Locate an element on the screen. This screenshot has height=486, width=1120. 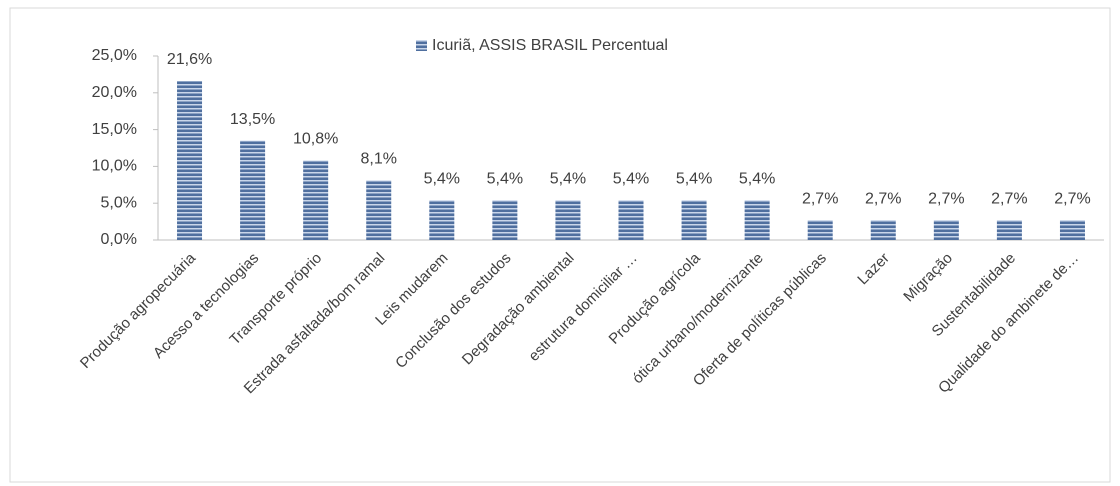
value-label: 21,6% is located at coordinates (189, 59).